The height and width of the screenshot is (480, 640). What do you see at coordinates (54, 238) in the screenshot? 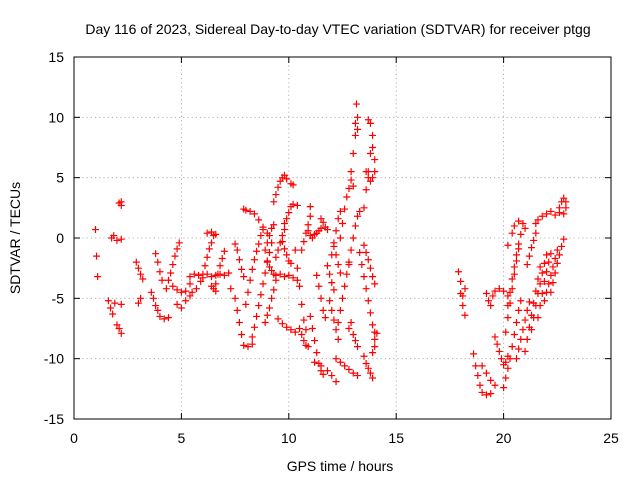
I see `y-tick-labels: 15 10 5 0 -5 -10 -15` at bounding box center [54, 238].